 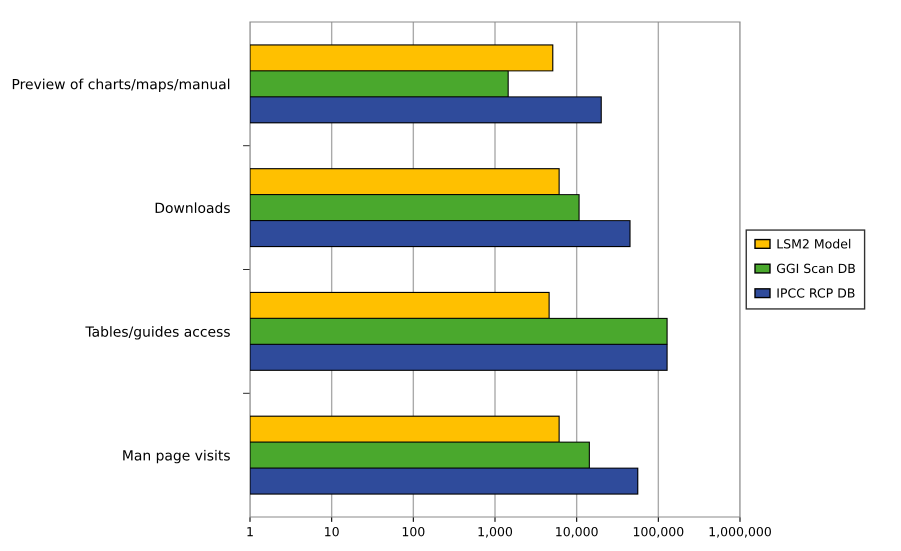 What do you see at coordinates (813, 243) in the screenshot?
I see `legend-label: LSM2 Model` at bounding box center [813, 243].